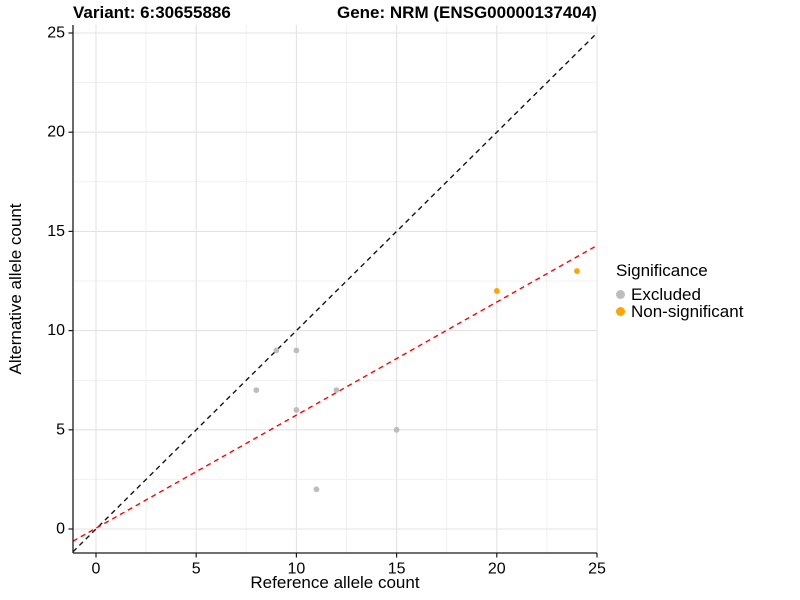 The width and height of the screenshot is (800, 600). I want to click on y-tick-label: 10, so click(56, 330).